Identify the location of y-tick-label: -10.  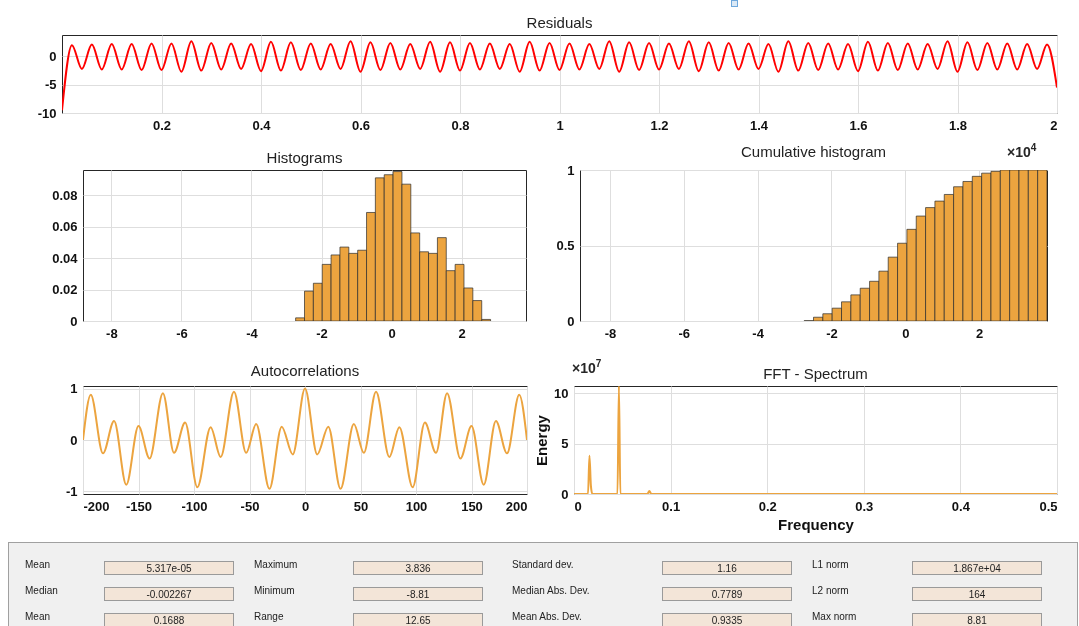
(47, 113).